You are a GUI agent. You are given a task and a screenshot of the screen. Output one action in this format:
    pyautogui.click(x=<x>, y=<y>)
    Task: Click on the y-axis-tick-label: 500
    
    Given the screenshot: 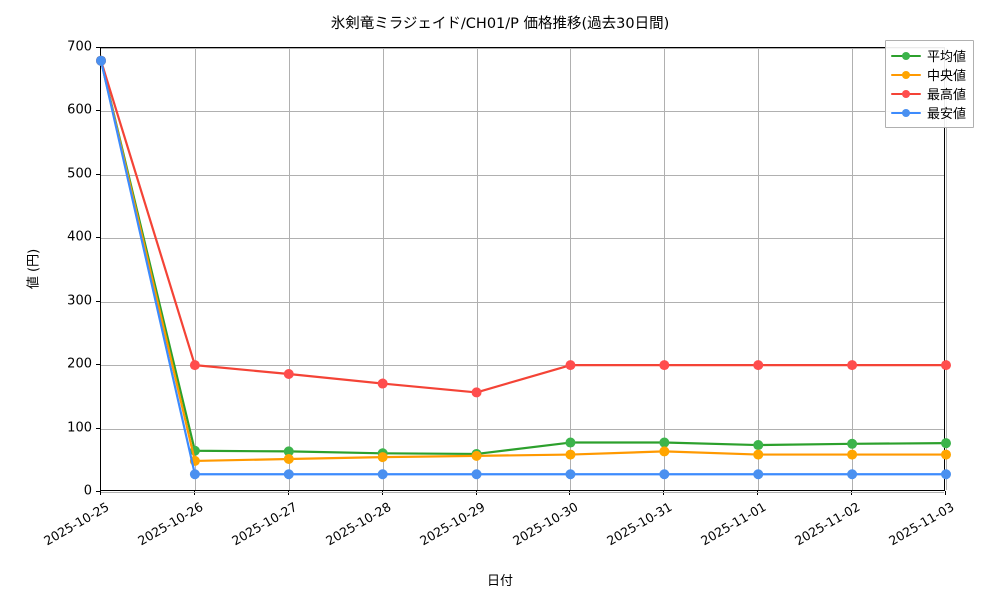 What is the action you would take?
    pyautogui.click(x=79, y=174)
    